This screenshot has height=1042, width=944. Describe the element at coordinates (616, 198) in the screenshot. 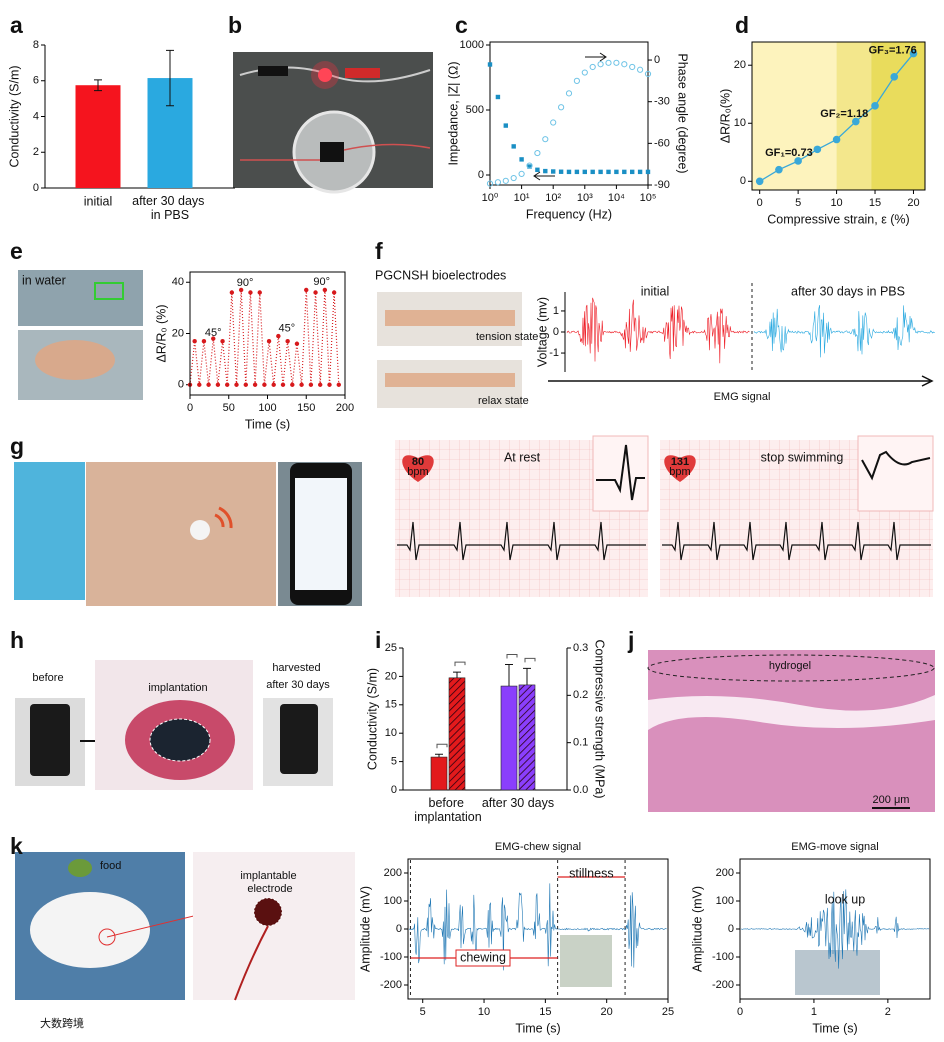

I see `x-tick-label: 10⁴` at that location.